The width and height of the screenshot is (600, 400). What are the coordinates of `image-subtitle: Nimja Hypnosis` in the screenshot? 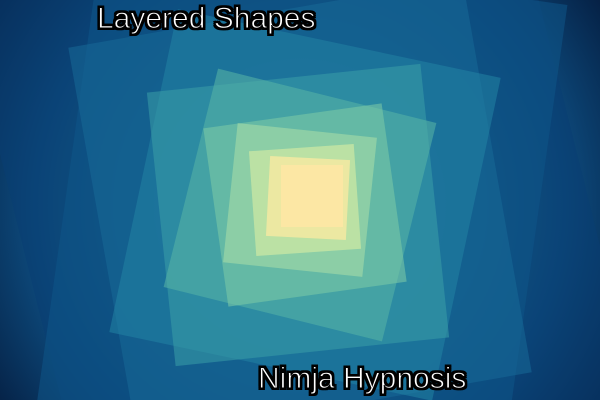 It's located at (362, 379).